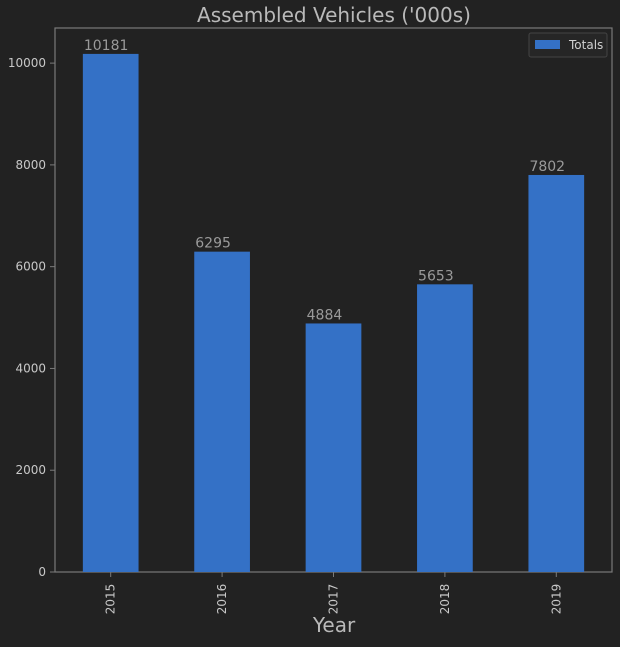 This screenshot has width=620, height=647. What do you see at coordinates (222, 599) in the screenshot?
I see `x-tick-label: 2016` at bounding box center [222, 599].